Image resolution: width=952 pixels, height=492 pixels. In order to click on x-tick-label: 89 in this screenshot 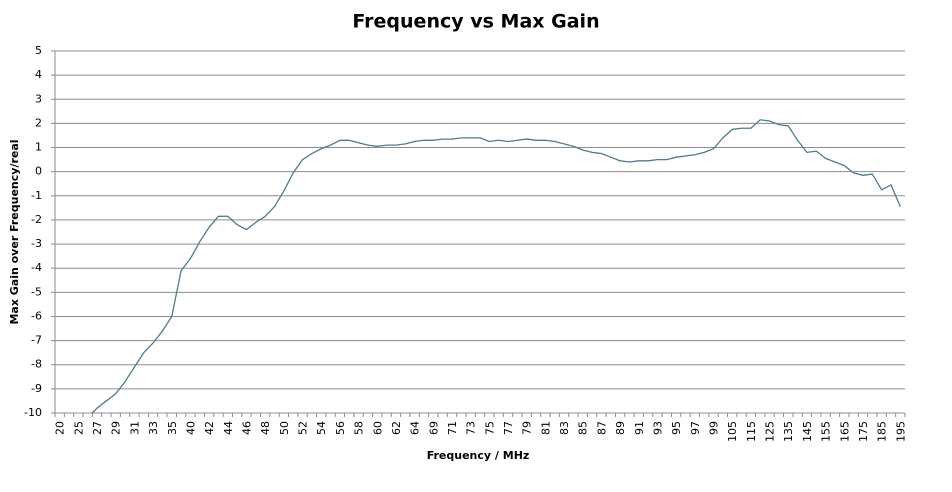, I will do `click(620, 428)`.